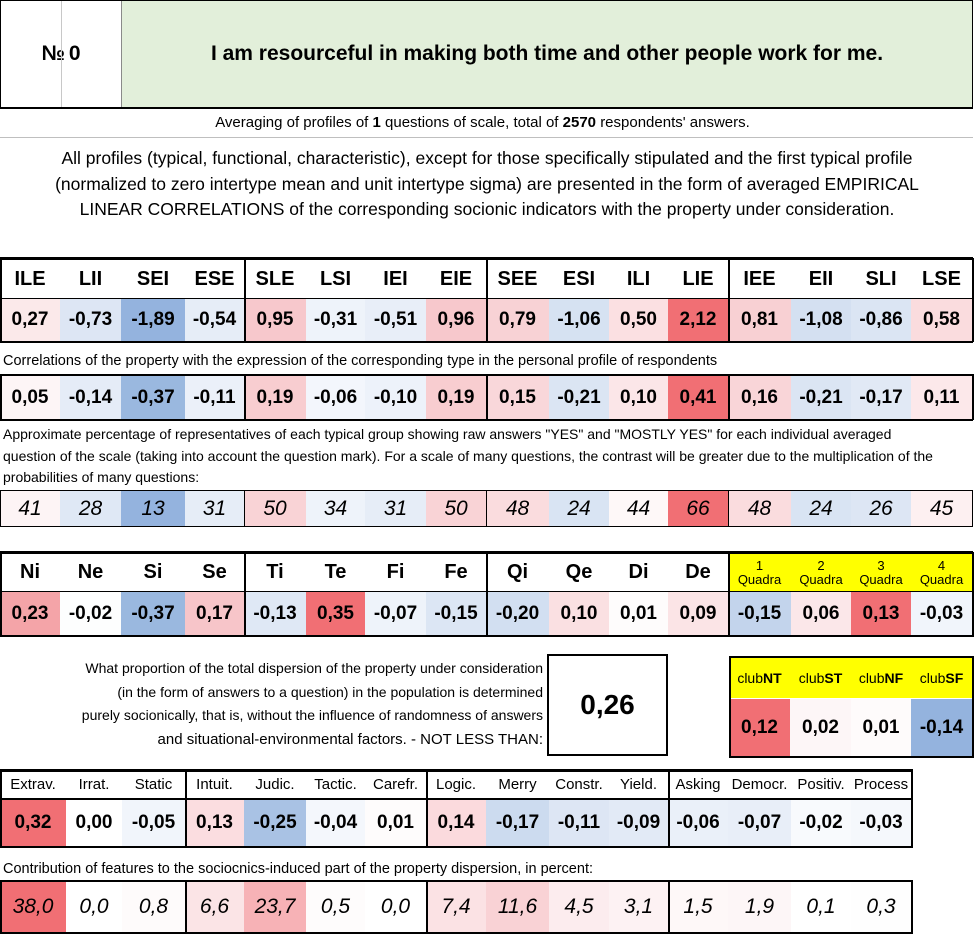 The image size is (975, 935). I want to click on club-value-ST: 0,02, so click(820, 727).